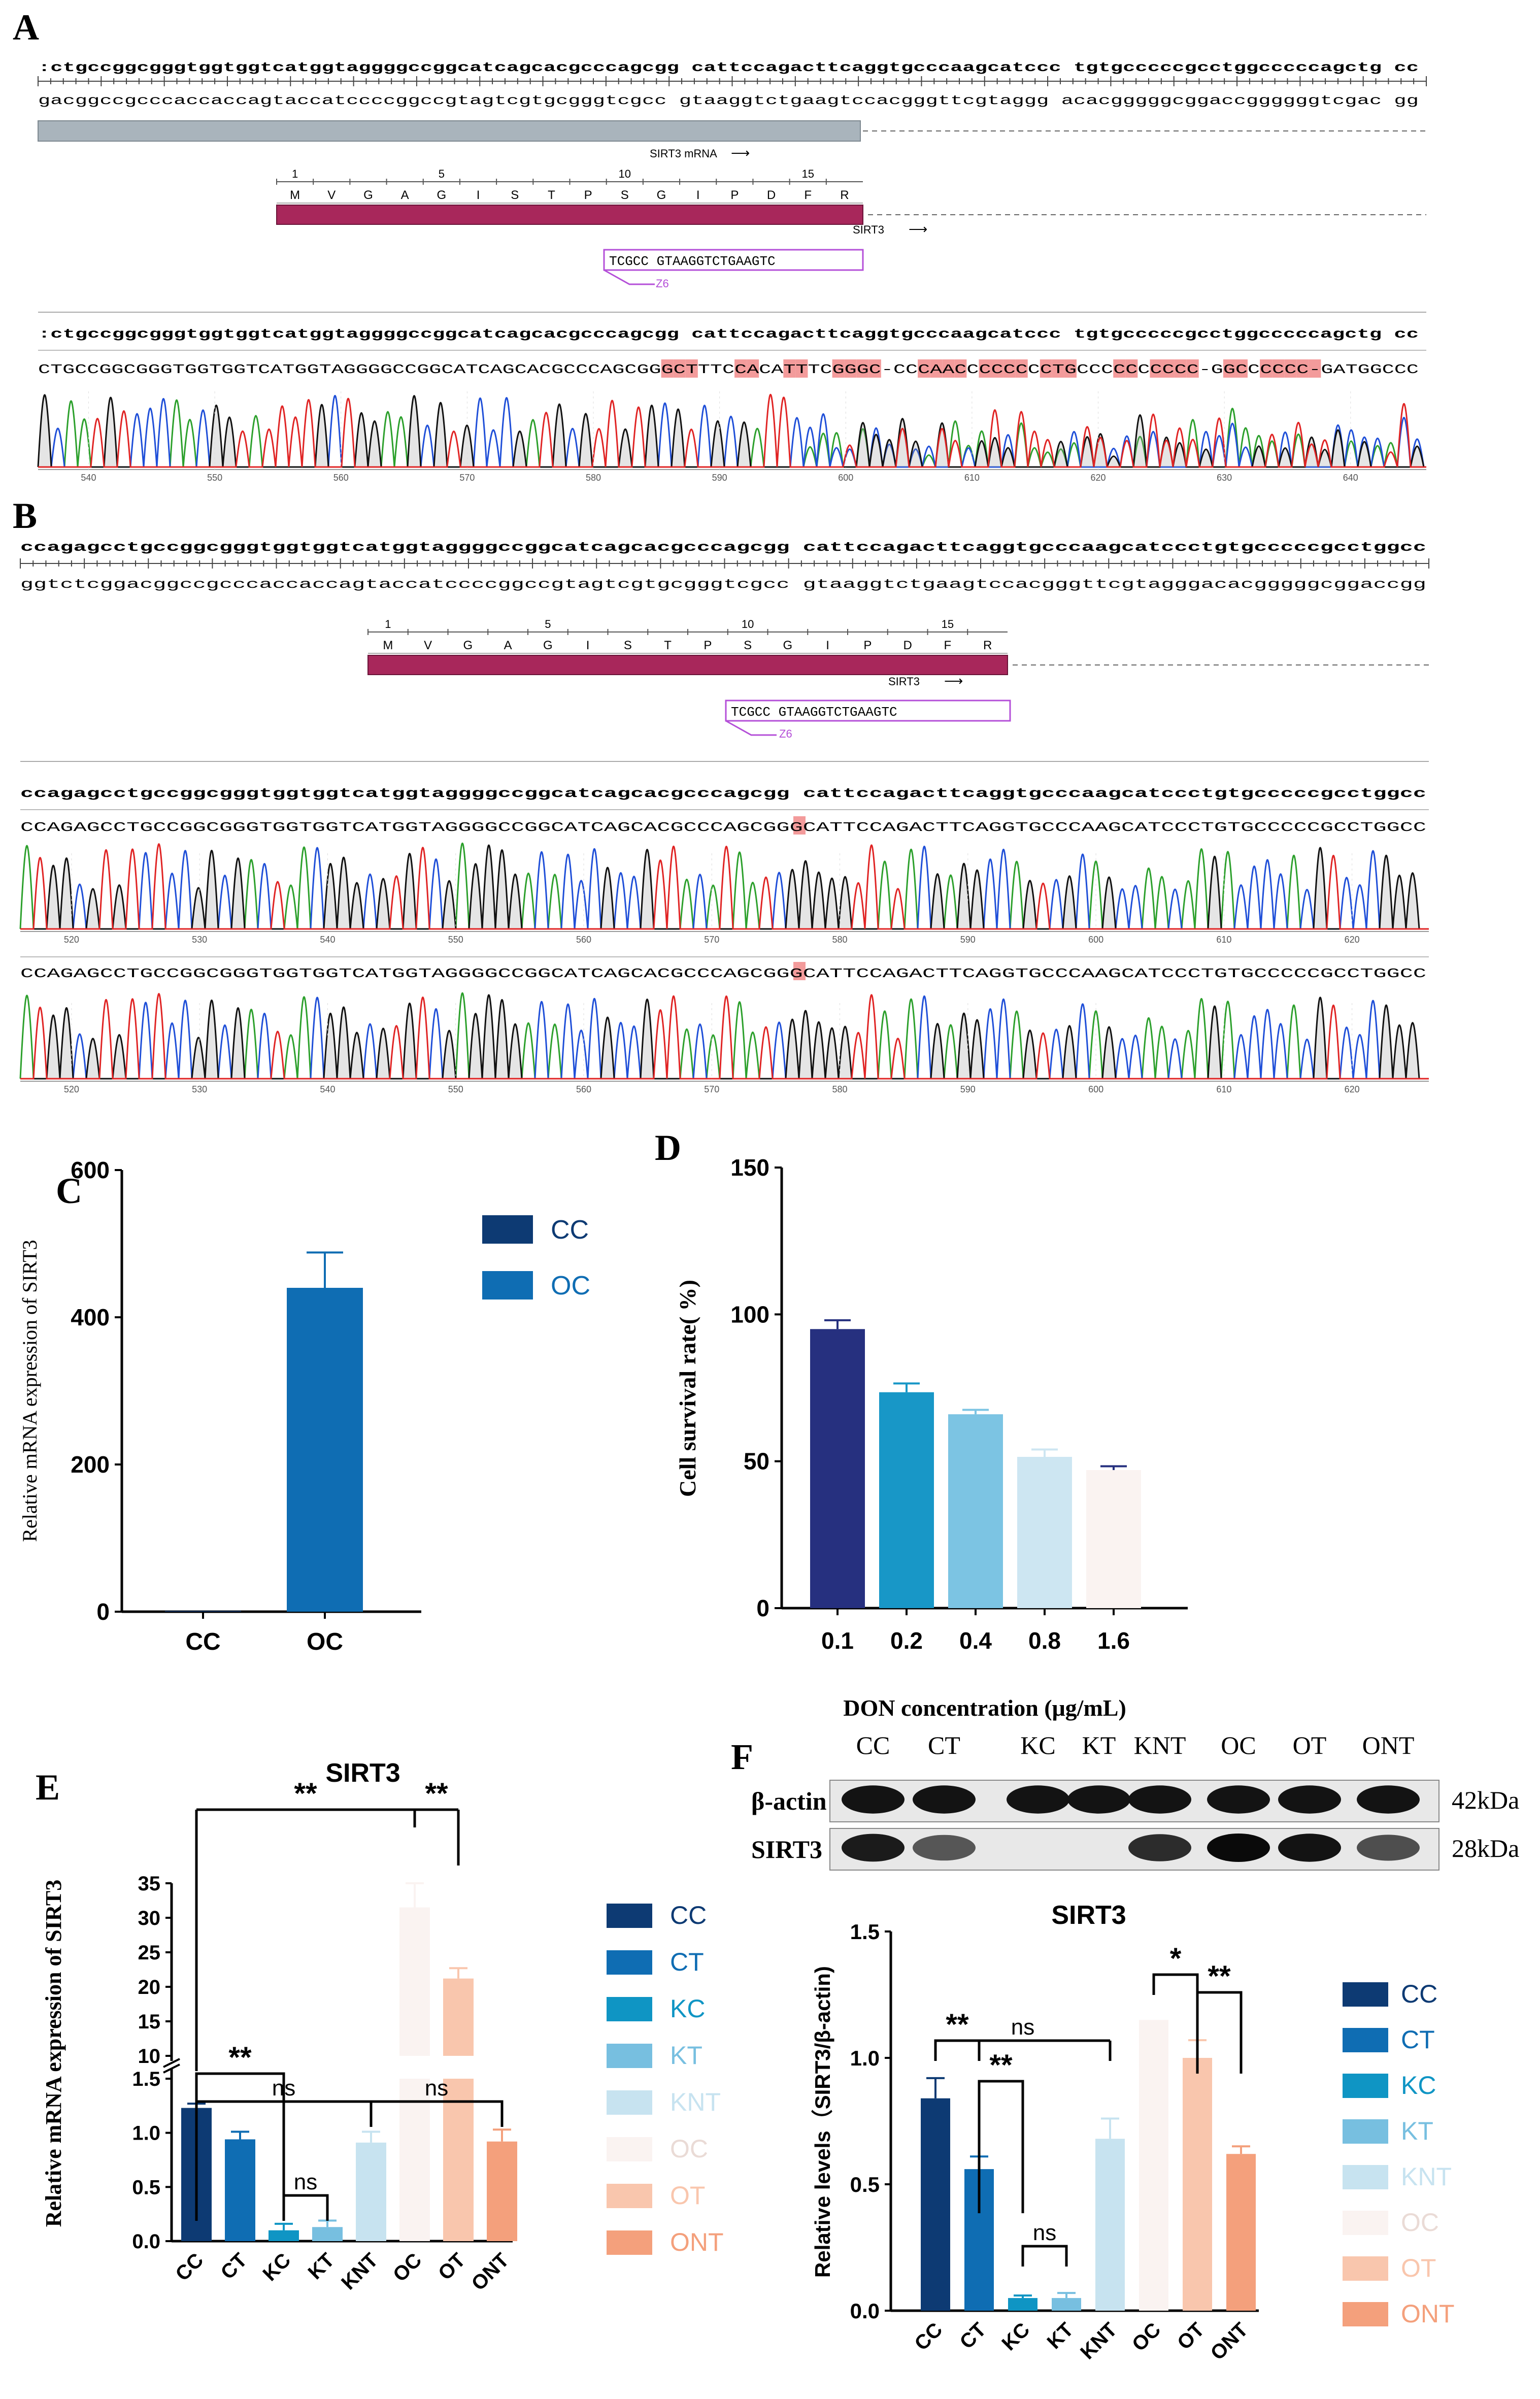 The width and height of the screenshot is (1540, 2399). Describe the element at coordinates (321, 2266) in the screenshot. I see `e-x-tick-label: KT` at that location.